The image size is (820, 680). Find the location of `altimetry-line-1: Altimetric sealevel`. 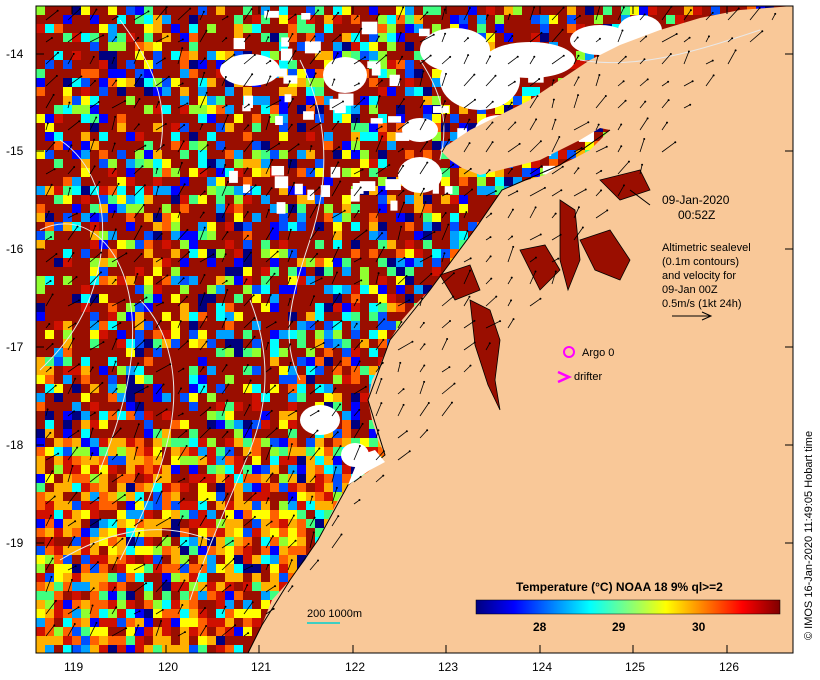

altimetry-line-1: Altimetric sealevel is located at coordinates (706, 248).